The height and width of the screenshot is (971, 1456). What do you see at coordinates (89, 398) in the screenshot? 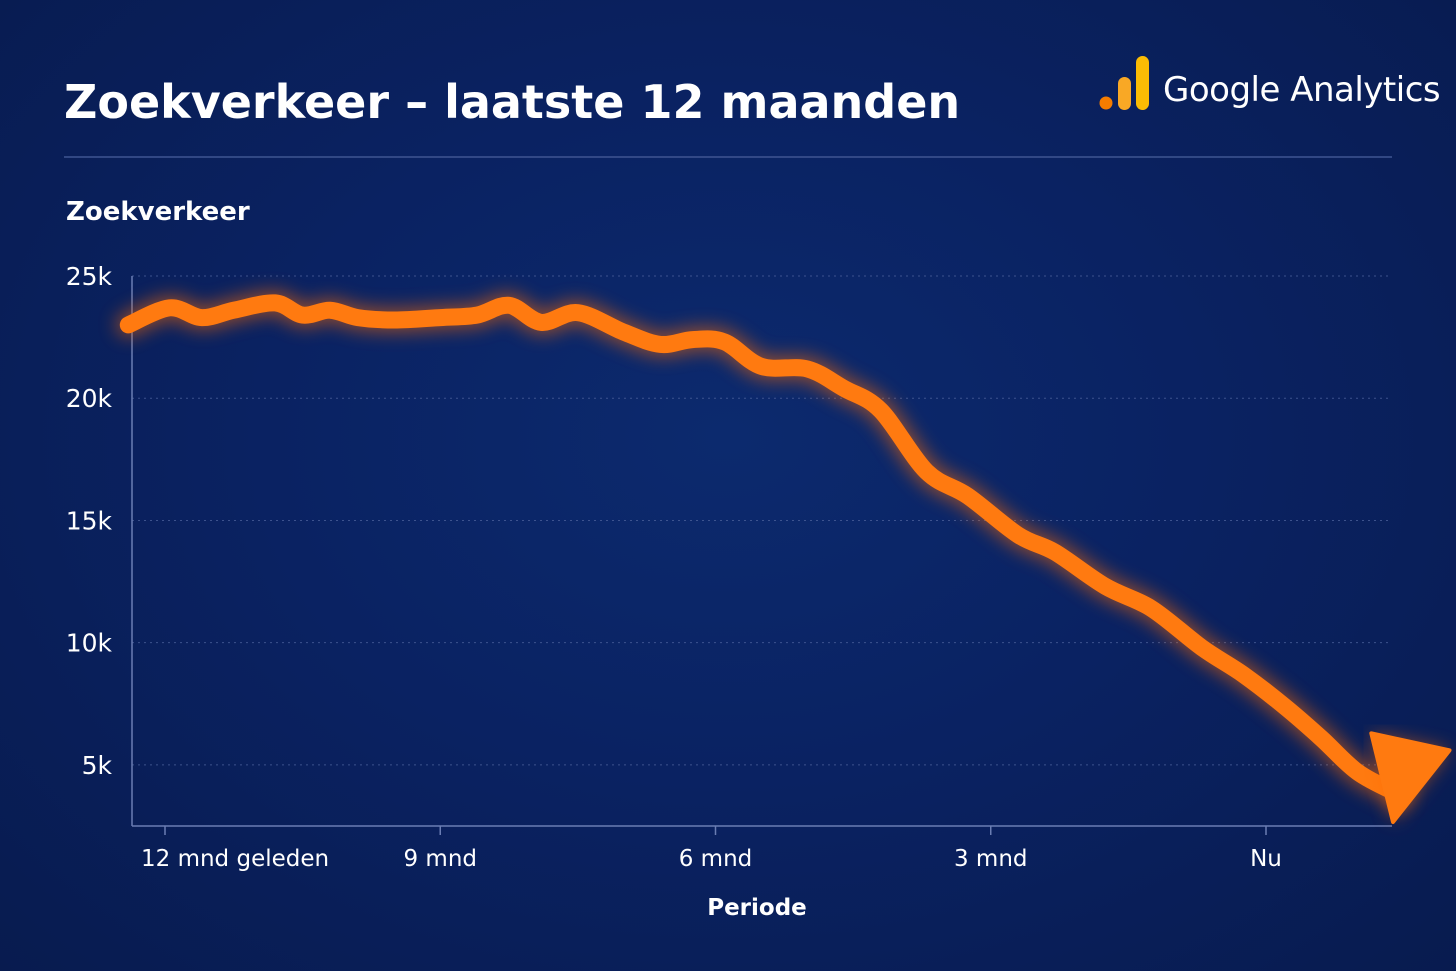
I see `y-tick-label: 20k` at bounding box center [89, 398].